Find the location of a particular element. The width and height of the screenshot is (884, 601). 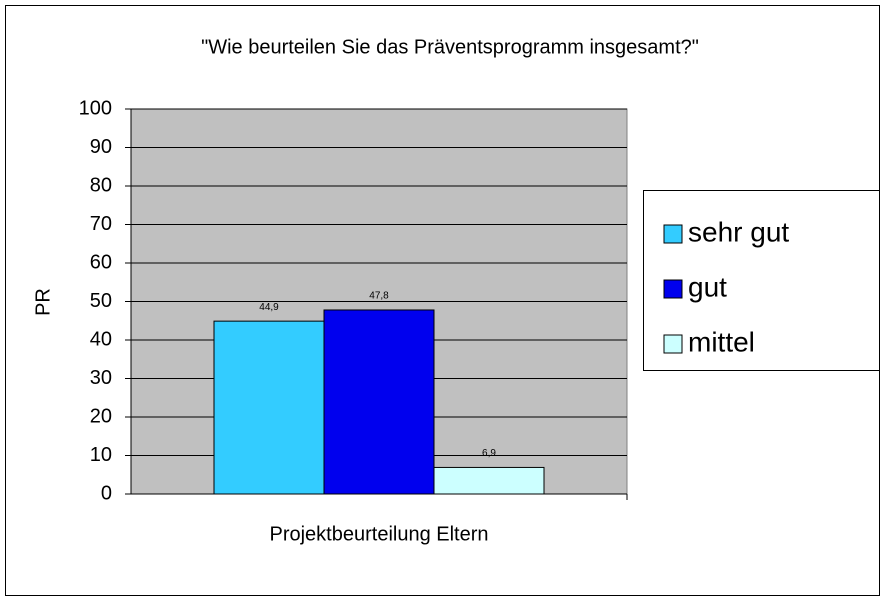

y-tick-label: 100 is located at coordinates (95, 108).